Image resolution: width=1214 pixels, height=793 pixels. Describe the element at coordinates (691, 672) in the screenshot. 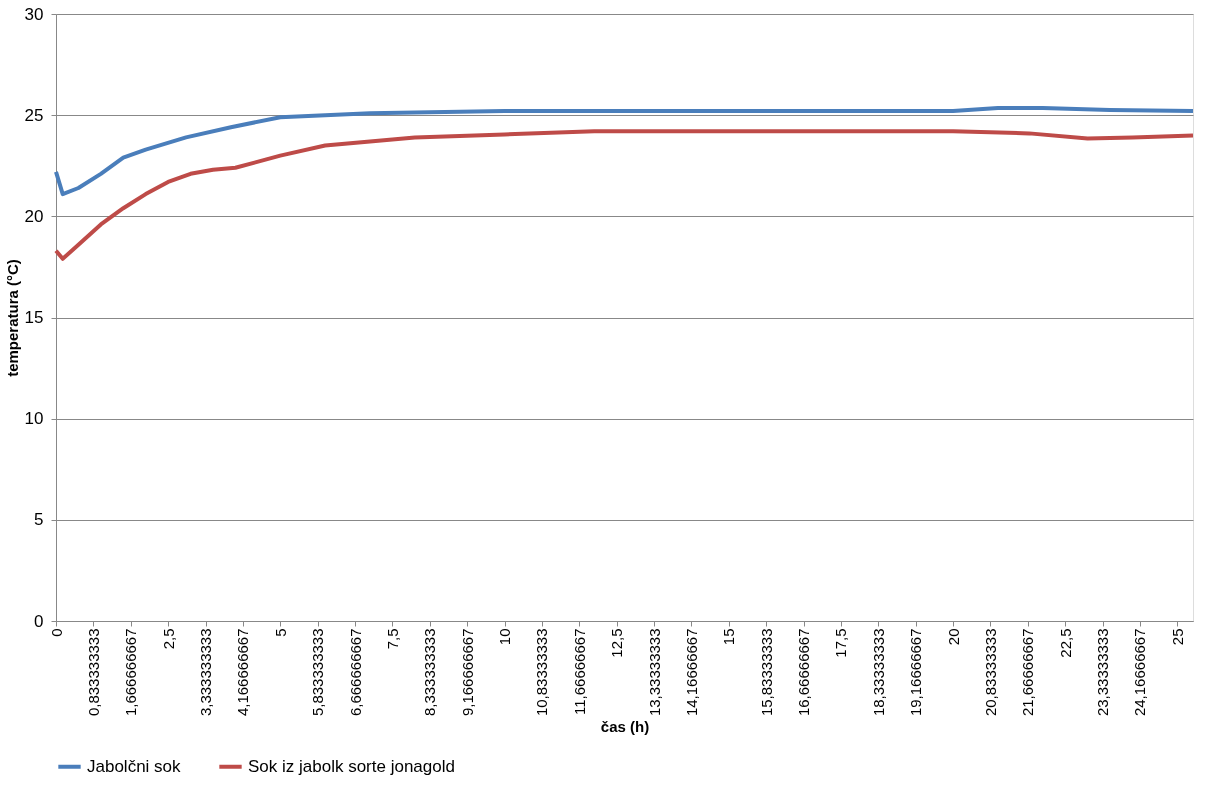

I see `x-tick-label: 14,16666667` at that location.